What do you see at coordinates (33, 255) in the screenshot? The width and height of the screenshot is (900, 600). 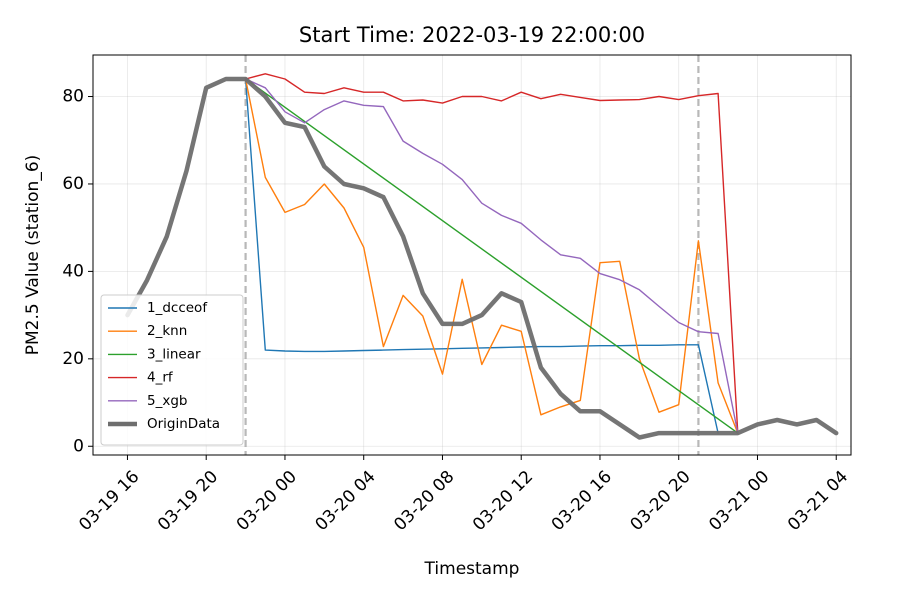 I see `y-axis-label: PM2.5 Value (station_6)` at bounding box center [33, 255].